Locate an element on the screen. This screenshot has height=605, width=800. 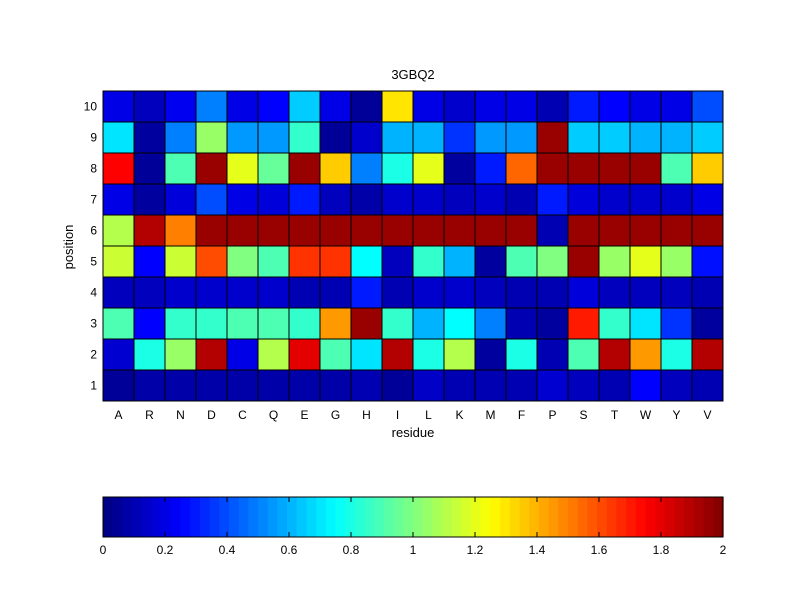
x-tick-label: M is located at coordinates (491, 415).